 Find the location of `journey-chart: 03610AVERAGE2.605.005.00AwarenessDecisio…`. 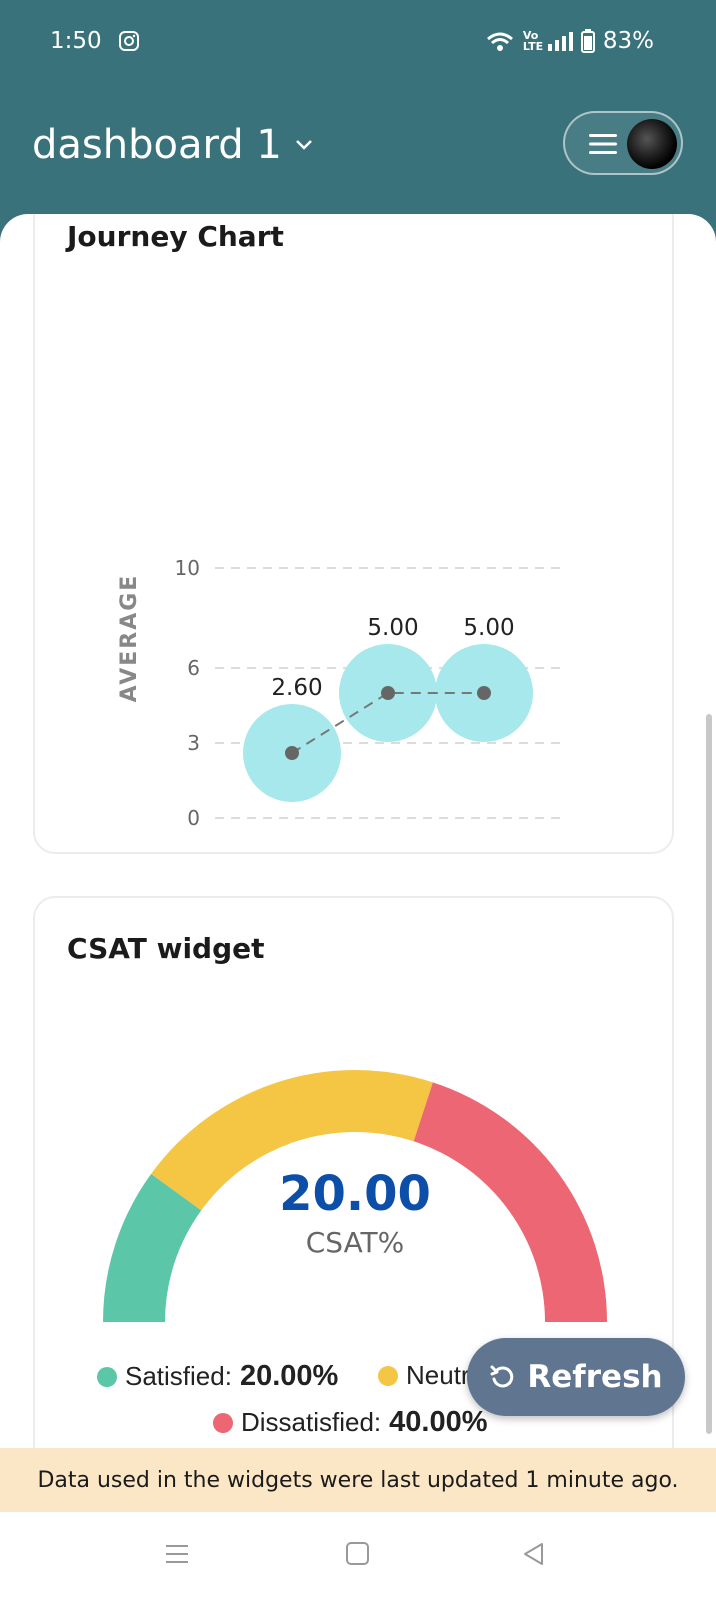

journey-chart: 03610AVERAGE2.605.005.00AwarenessDecisio… is located at coordinates (341, 693).